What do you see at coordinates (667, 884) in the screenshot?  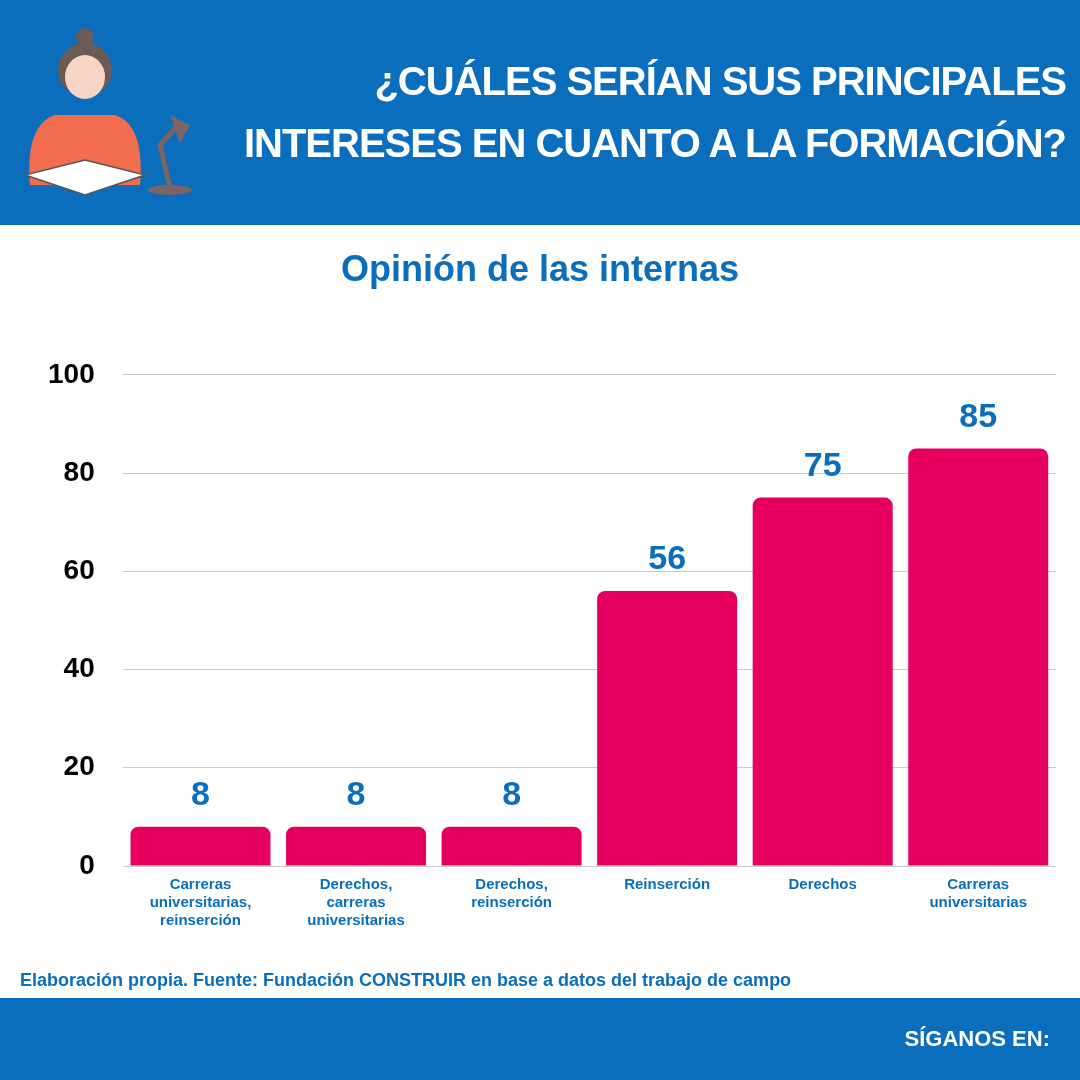 I see `x-tick-label: Reinserción` at bounding box center [667, 884].